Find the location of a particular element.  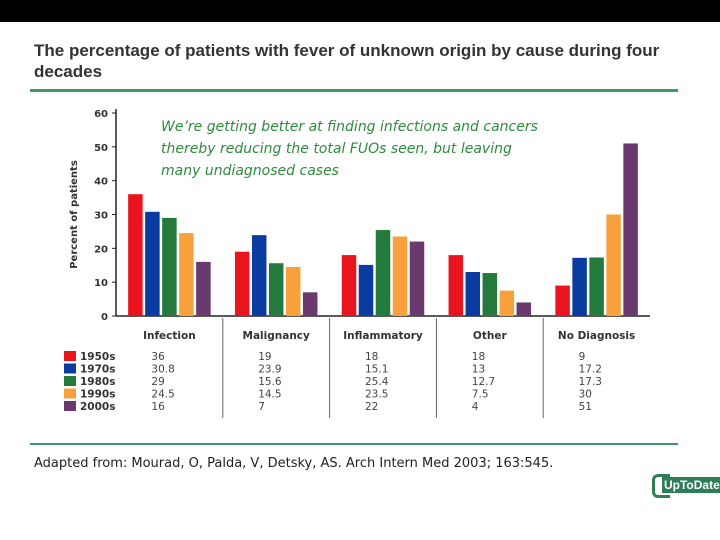

footer-divider is located at coordinates (354, 444).